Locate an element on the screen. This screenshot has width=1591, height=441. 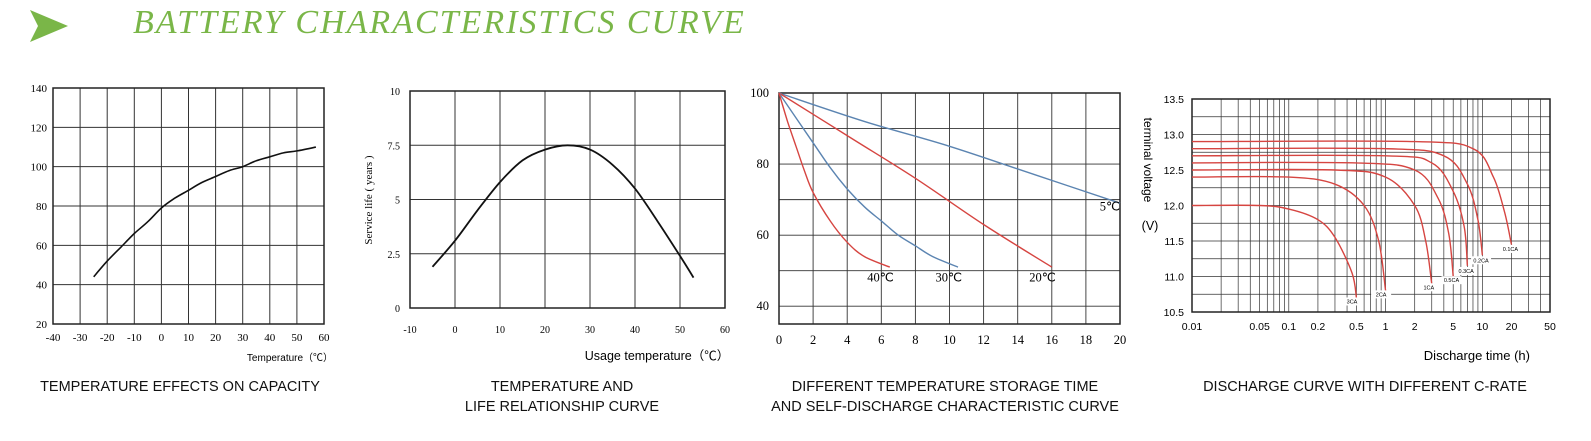
x-tick-label: -30 is located at coordinates (80, 338).